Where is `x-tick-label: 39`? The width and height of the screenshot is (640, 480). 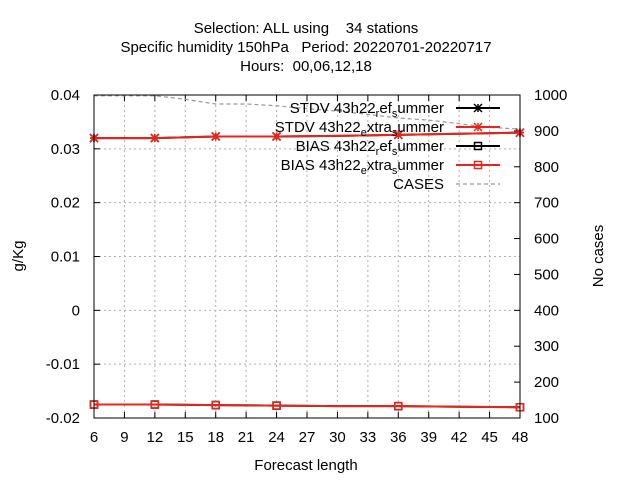 x-tick-label: 39 is located at coordinates (428, 437).